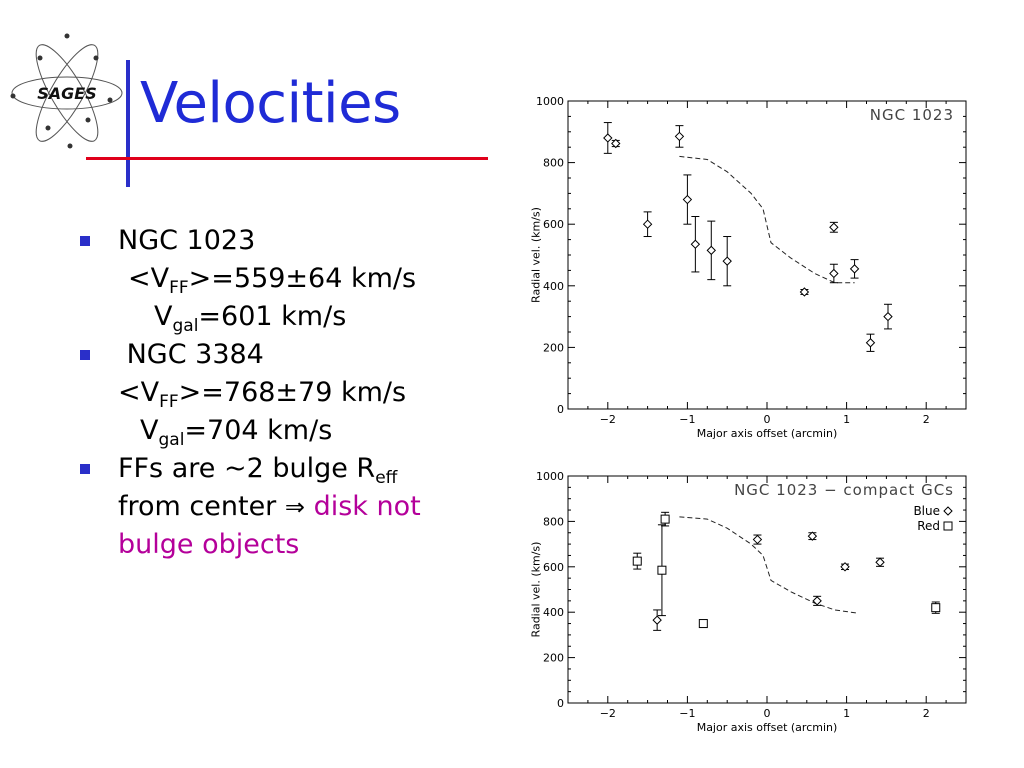 Image resolution: width=1024 pixels, height=768 pixels. I want to click on bullet-line: from center ⇒ disk not, so click(269, 506).